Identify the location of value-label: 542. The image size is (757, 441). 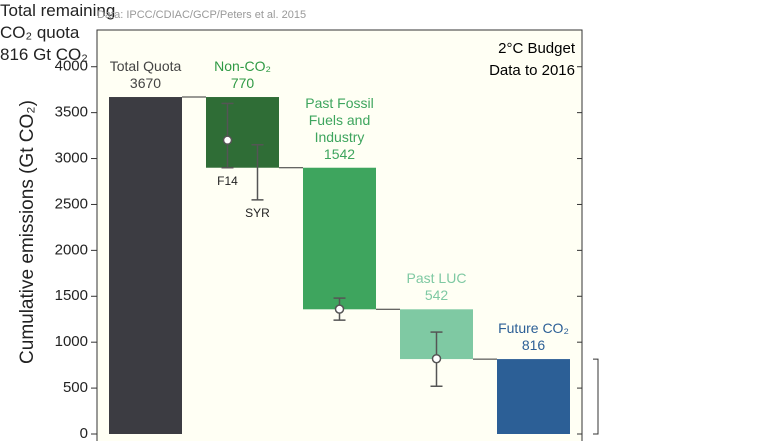
(436, 295).